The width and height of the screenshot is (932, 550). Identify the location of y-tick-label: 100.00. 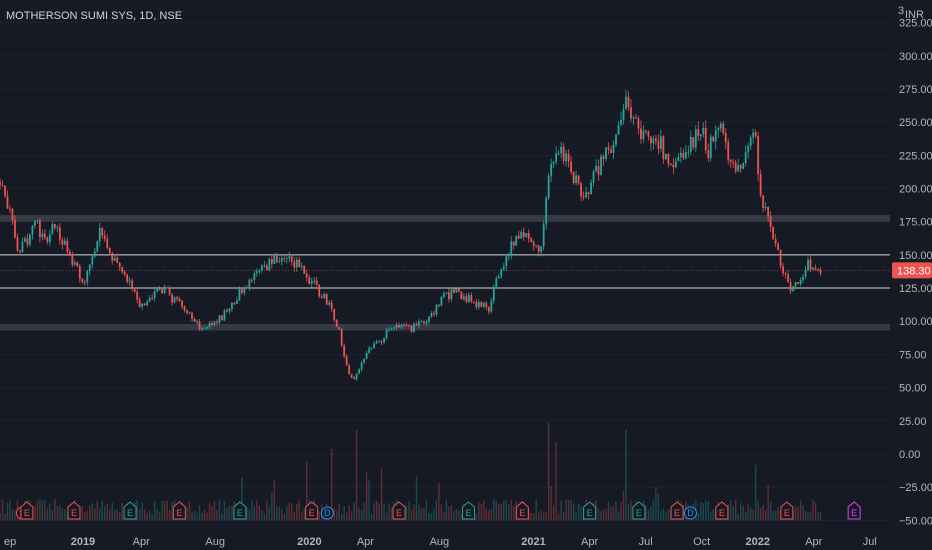
(915, 322).